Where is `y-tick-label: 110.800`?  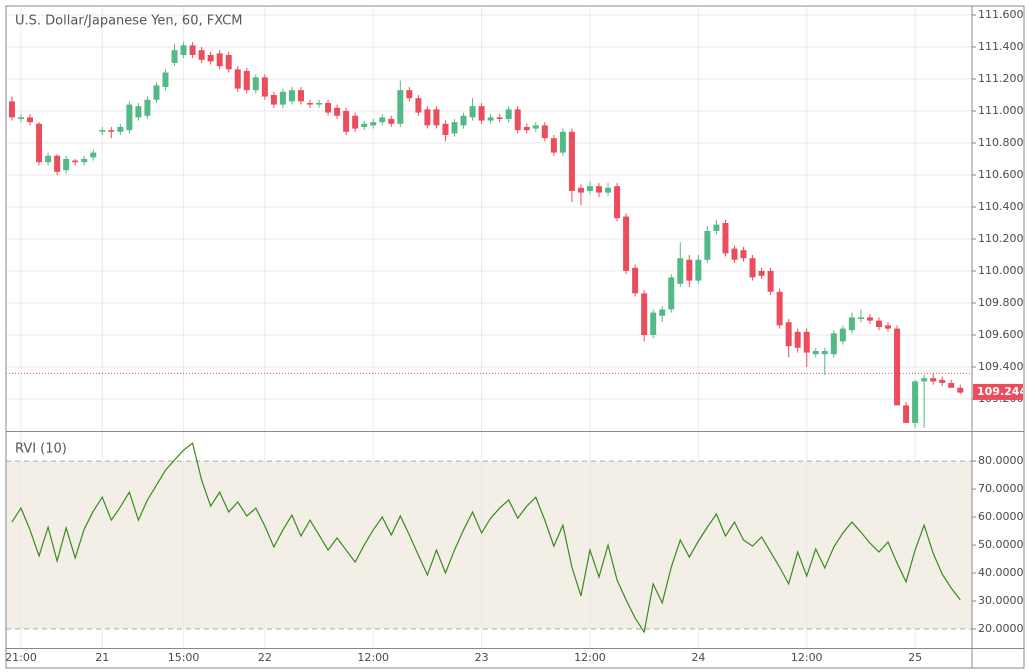 y-tick-label: 110.800 is located at coordinates (1001, 142).